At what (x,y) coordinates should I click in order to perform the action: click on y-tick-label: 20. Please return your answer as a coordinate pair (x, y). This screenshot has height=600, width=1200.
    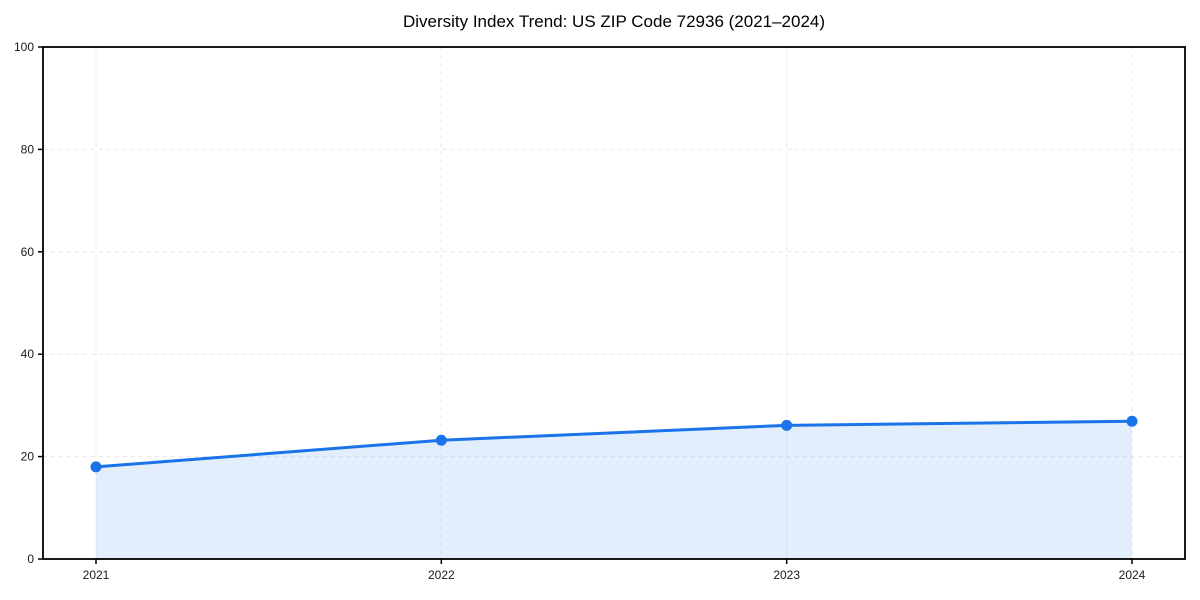
    Looking at the image, I should click on (28, 457).